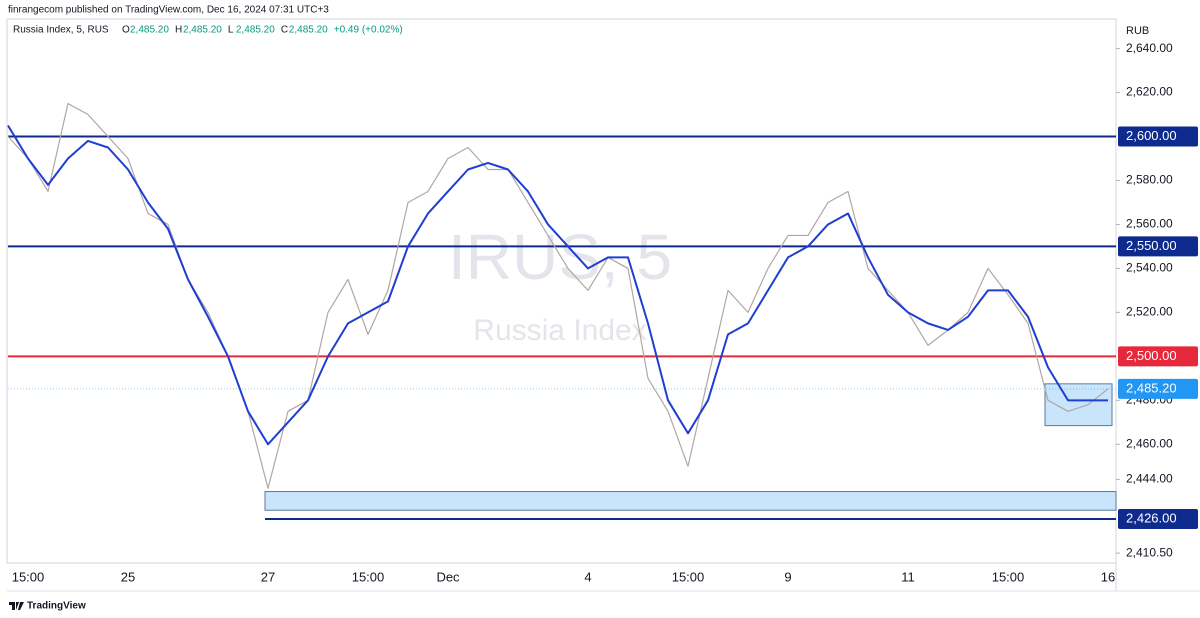  Describe the element at coordinates (268, 576) in the screenshot. I see `x-tick-label: 27` at that location.